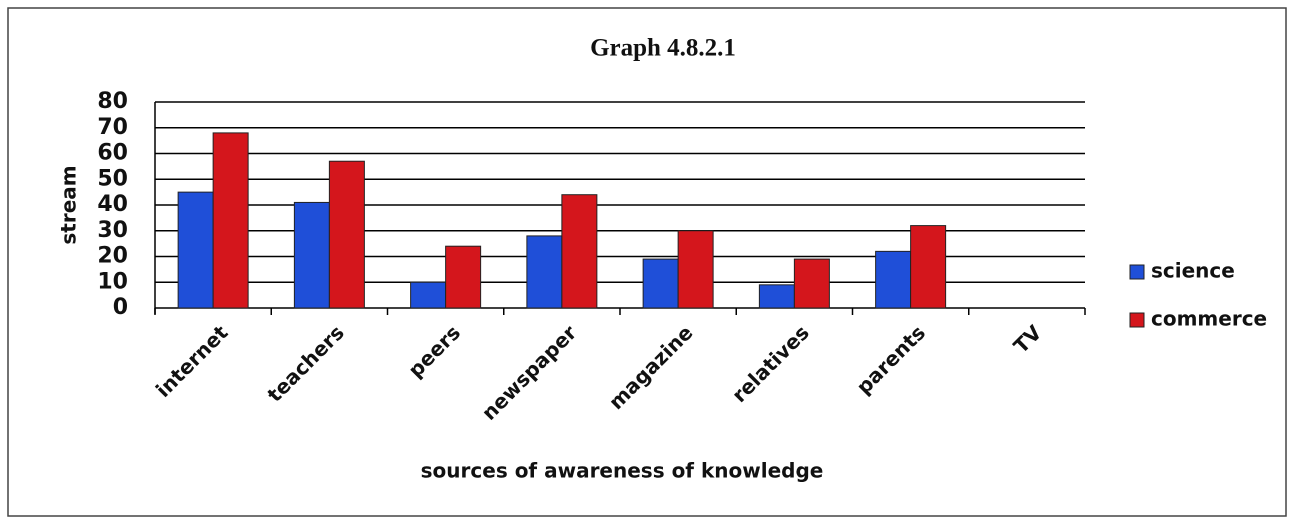  What do you see at coordinates (69, 204) in the screenshot?
I see `y-axis-title: stream` at bounding box center [69, 204].